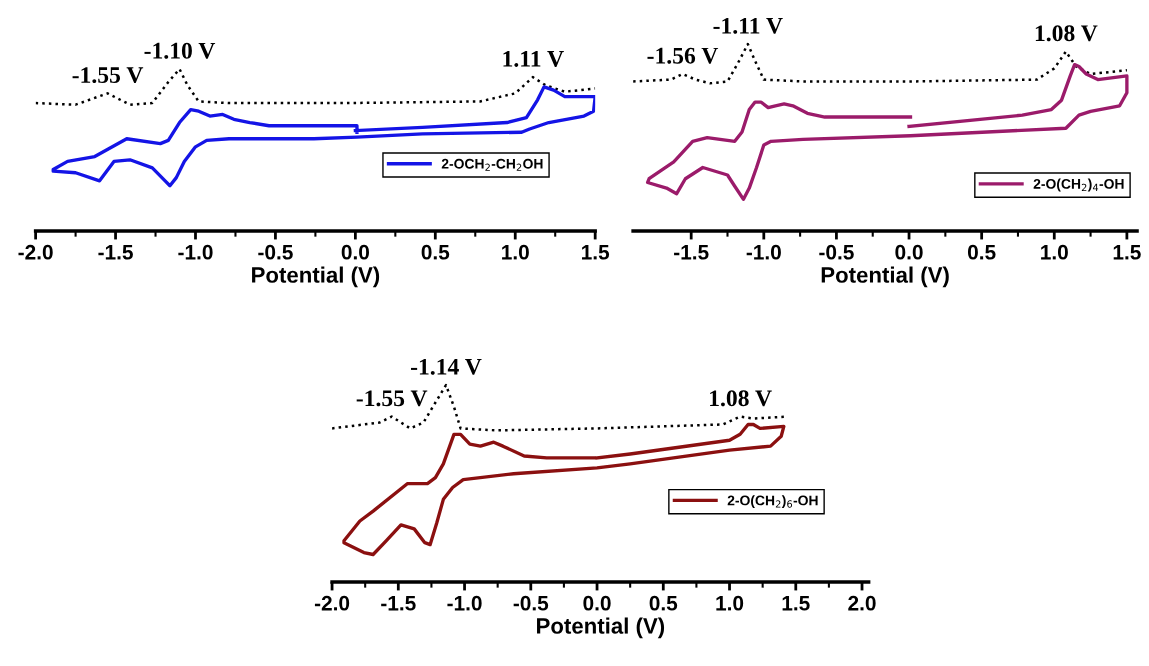 The image size is (1149, 666). I want to click on x-tick-label: 2.0, so click(862, 603).